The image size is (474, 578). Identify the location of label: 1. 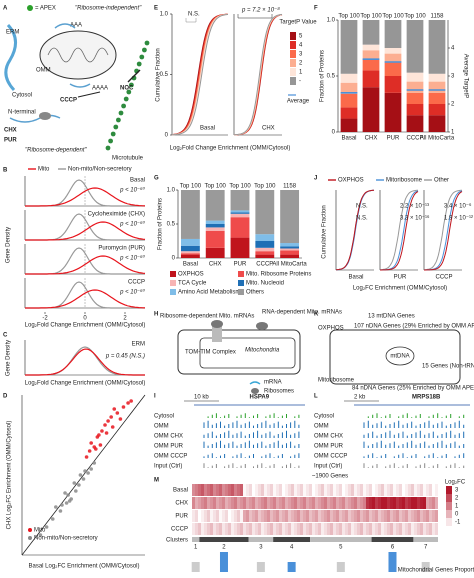
(301, 73).